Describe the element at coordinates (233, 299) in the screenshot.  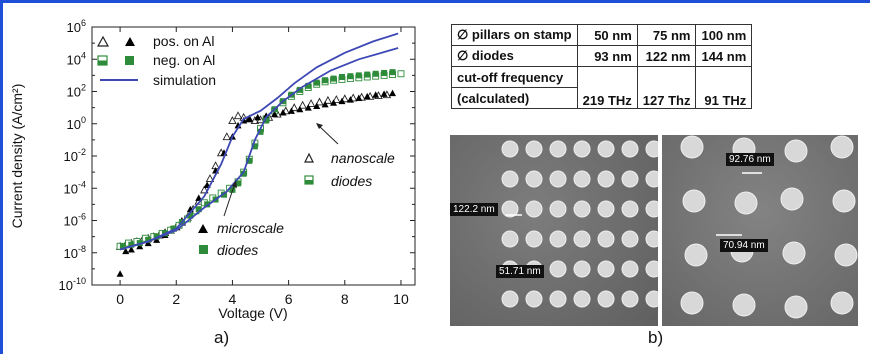
I see `x-tick-label: 4` at that location.